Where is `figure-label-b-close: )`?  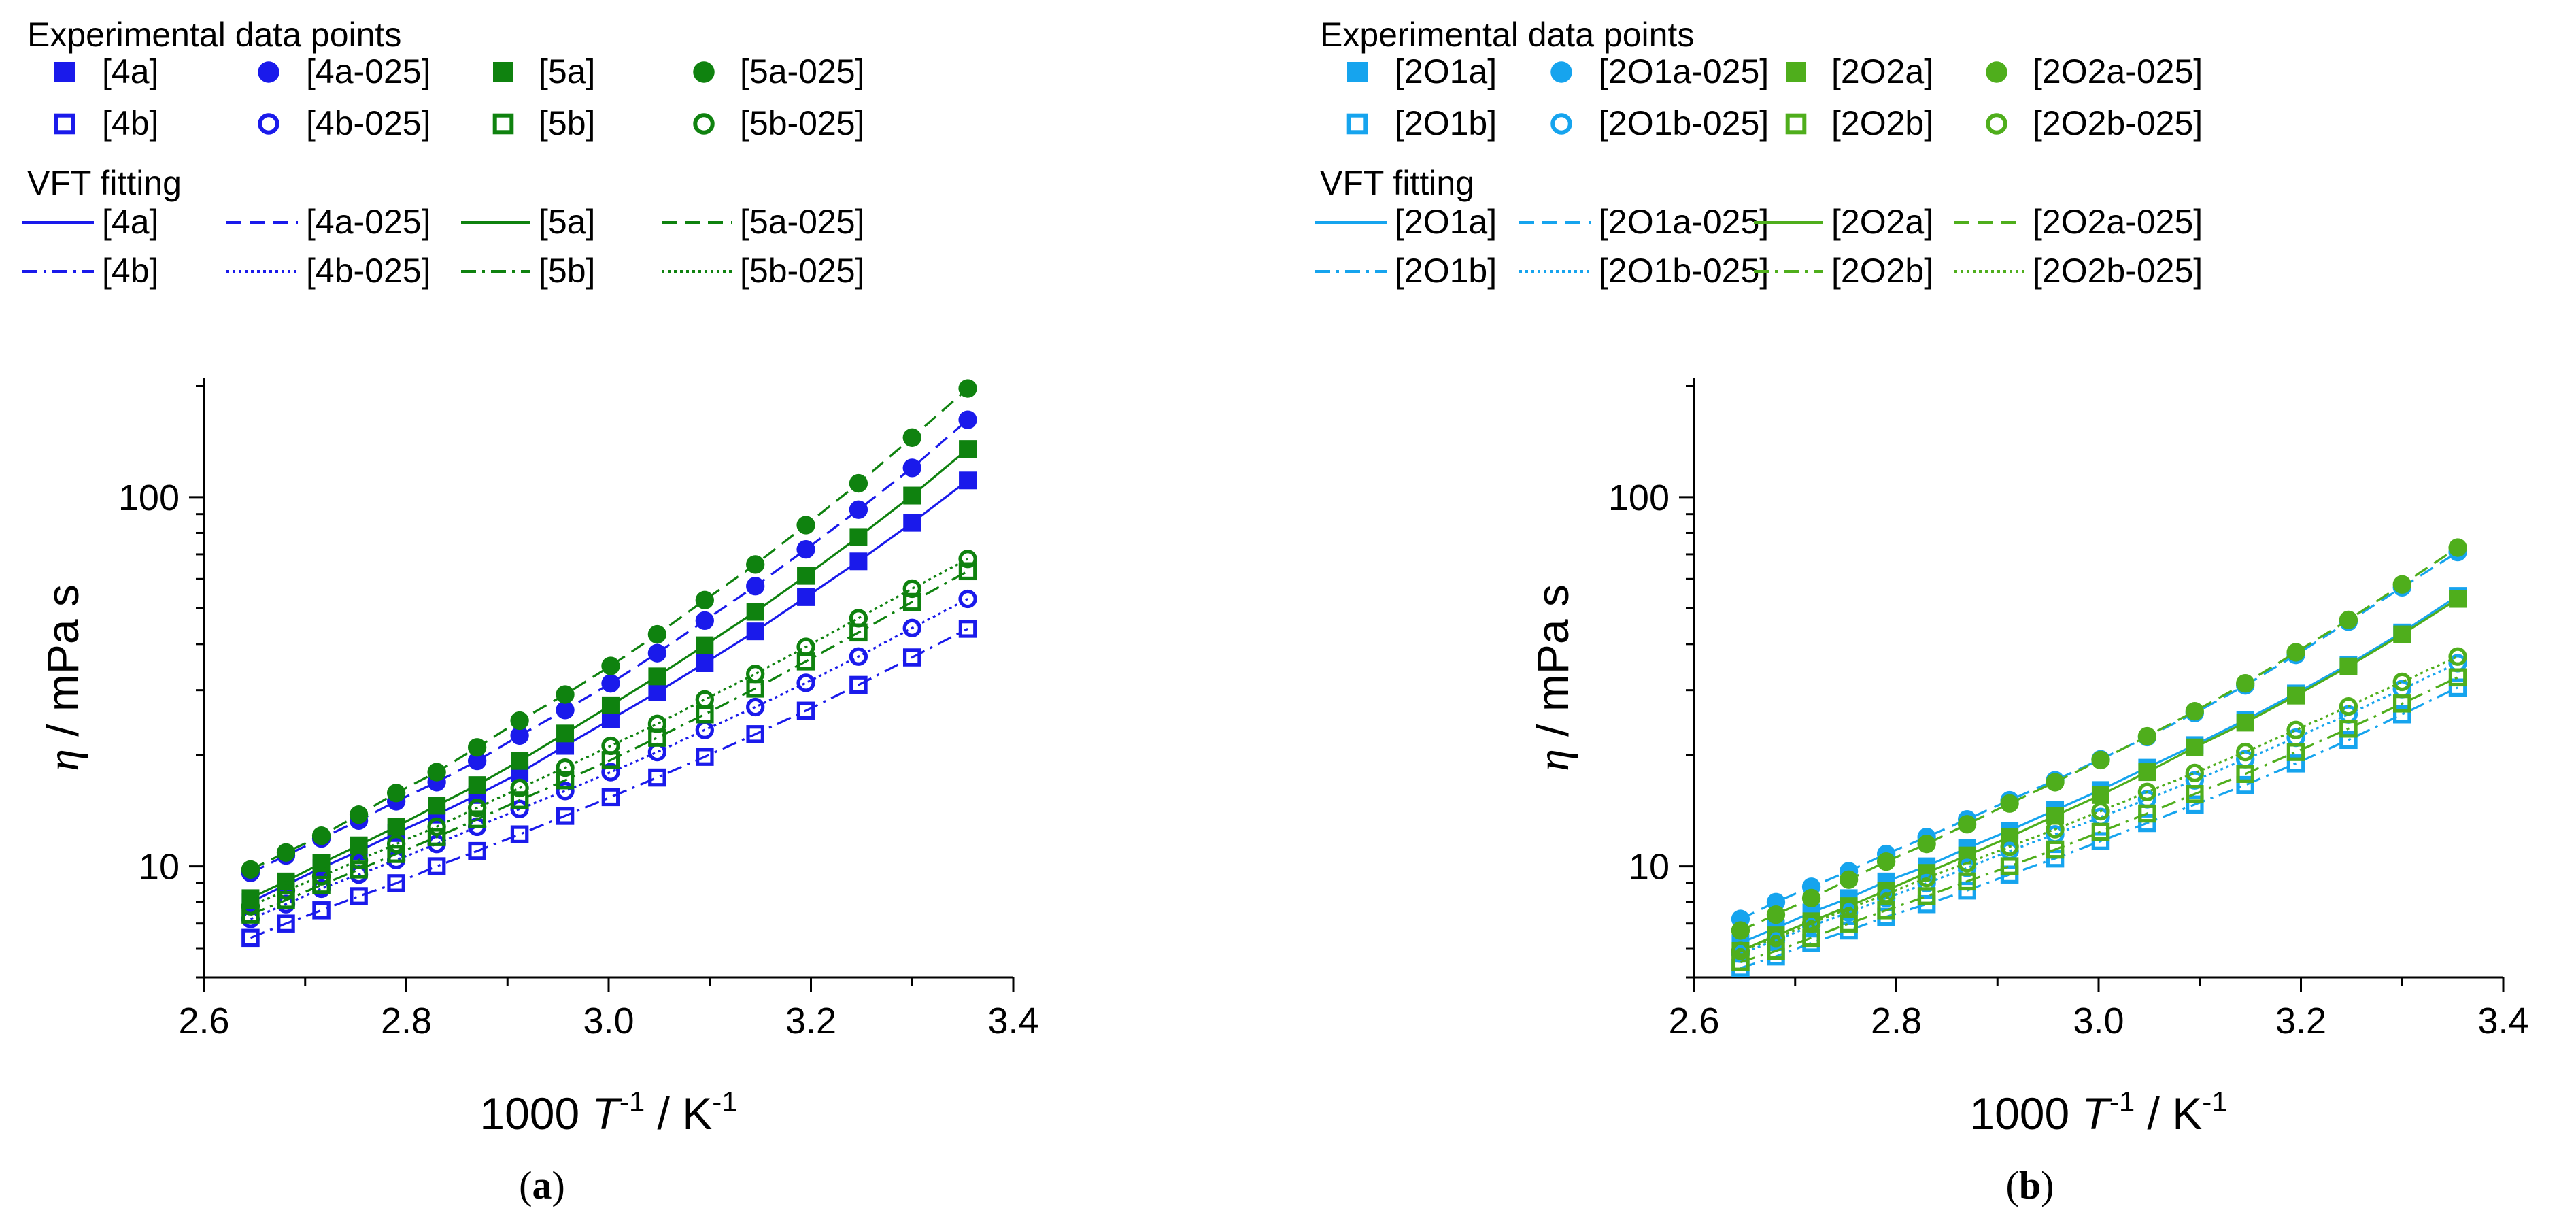
figure-label-b-close: ) is located at coordinates (2047, 1185).